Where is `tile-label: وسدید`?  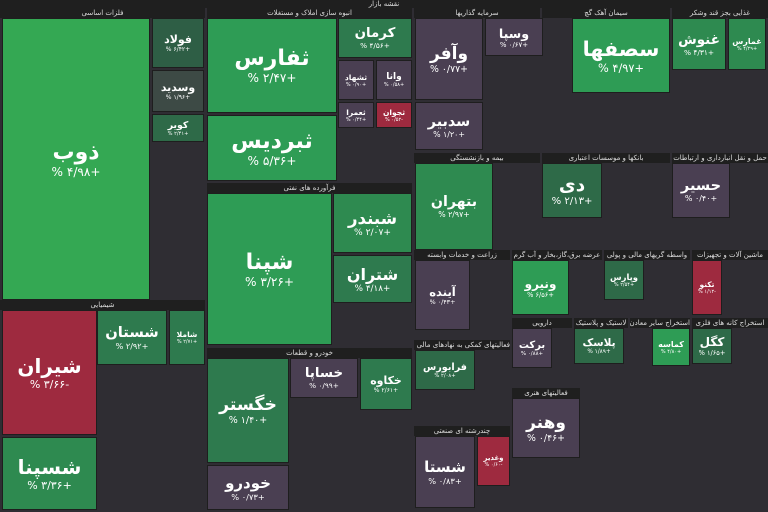
tile-label: وسدید is located at coordinates (178, 87).